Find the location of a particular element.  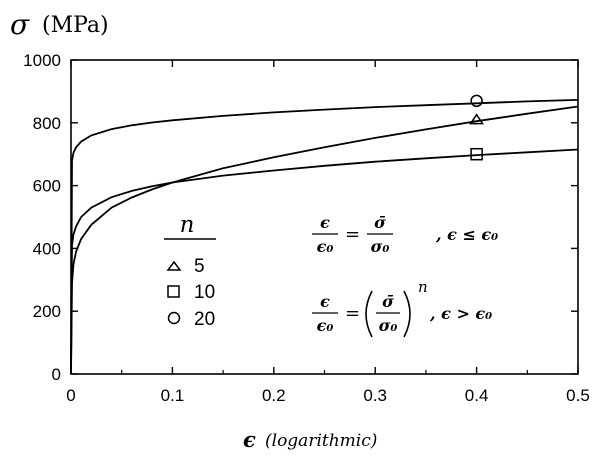

legend-label-10: 10 is located at coordinates (204, 292).